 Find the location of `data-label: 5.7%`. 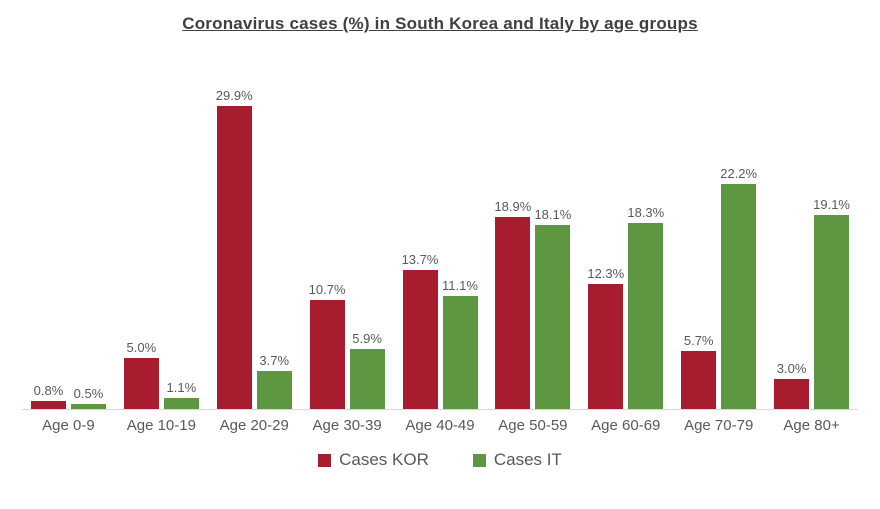

data-label: 5.7% is located at coordinates (698, 341).